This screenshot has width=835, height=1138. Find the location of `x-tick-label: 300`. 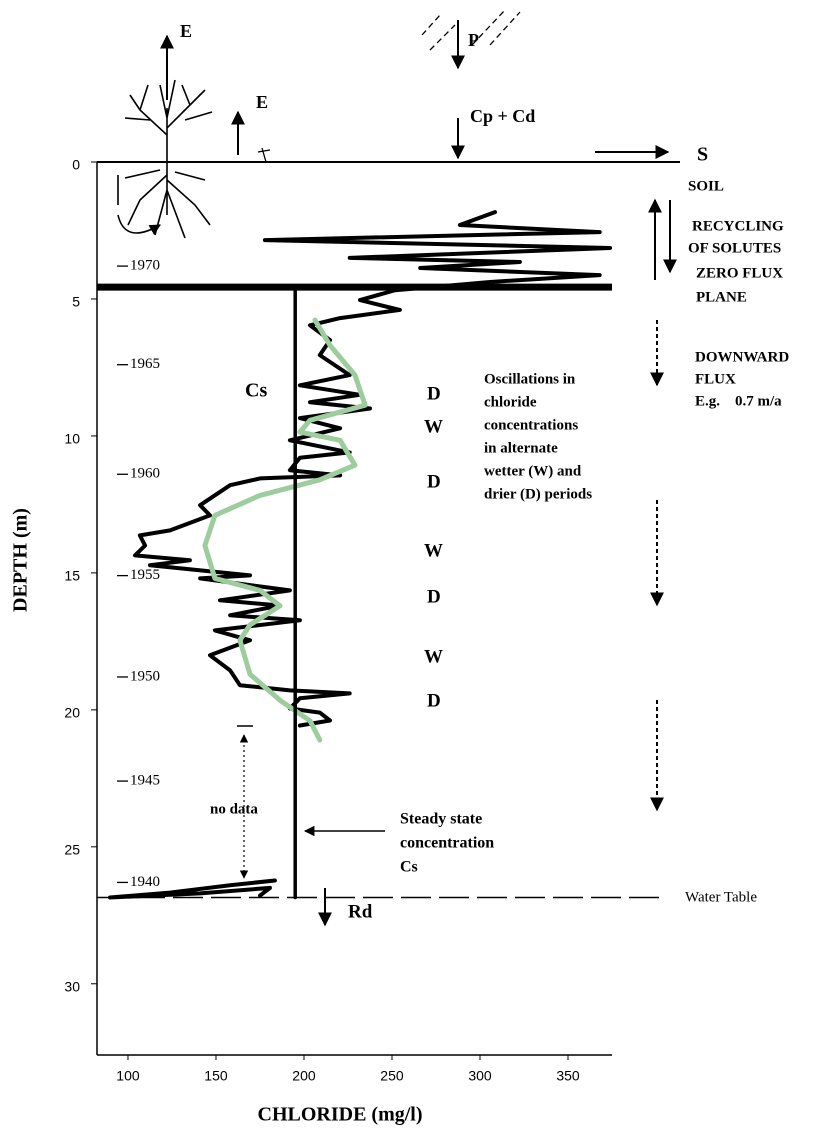

x-tick-label: 300 is located at coordinates (480, 1076).